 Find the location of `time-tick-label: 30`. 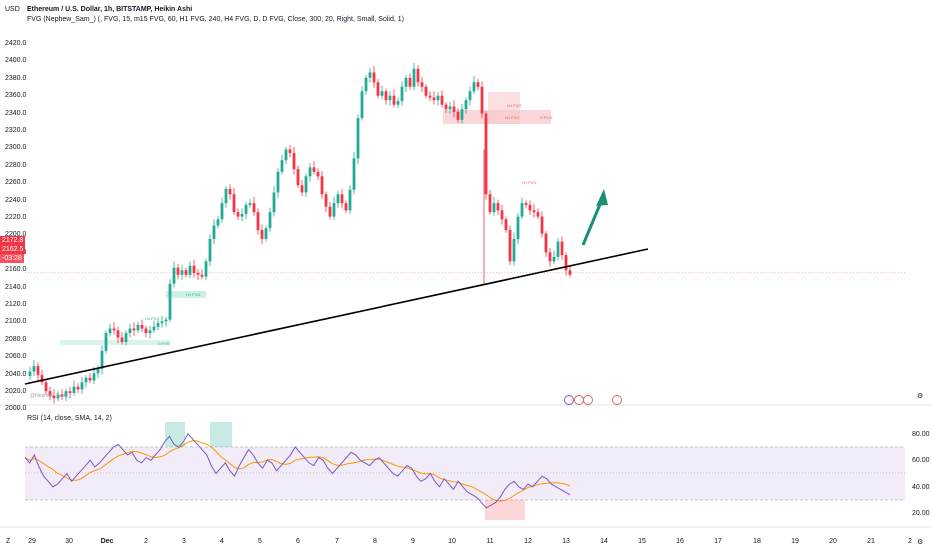

time-tick-label: 30 is located at coordinates (69, 541).